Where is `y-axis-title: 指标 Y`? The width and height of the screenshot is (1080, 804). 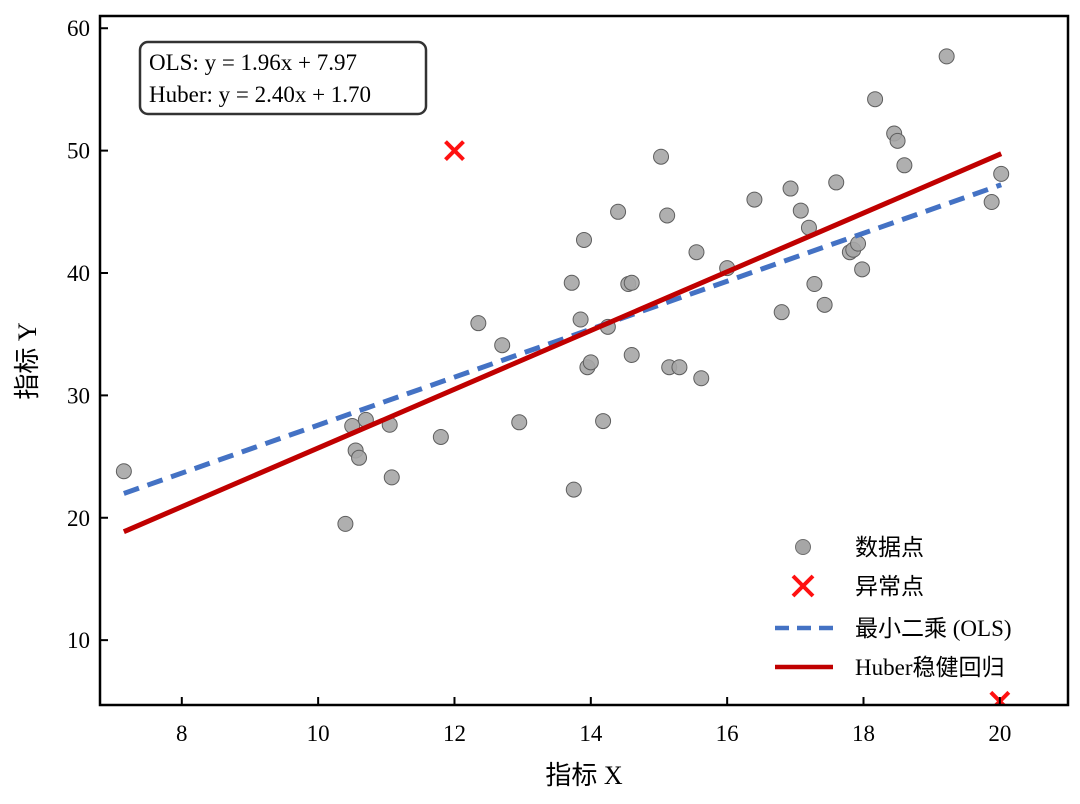
y-axis-title: 指标 Y is located at coordinates (27, 361).